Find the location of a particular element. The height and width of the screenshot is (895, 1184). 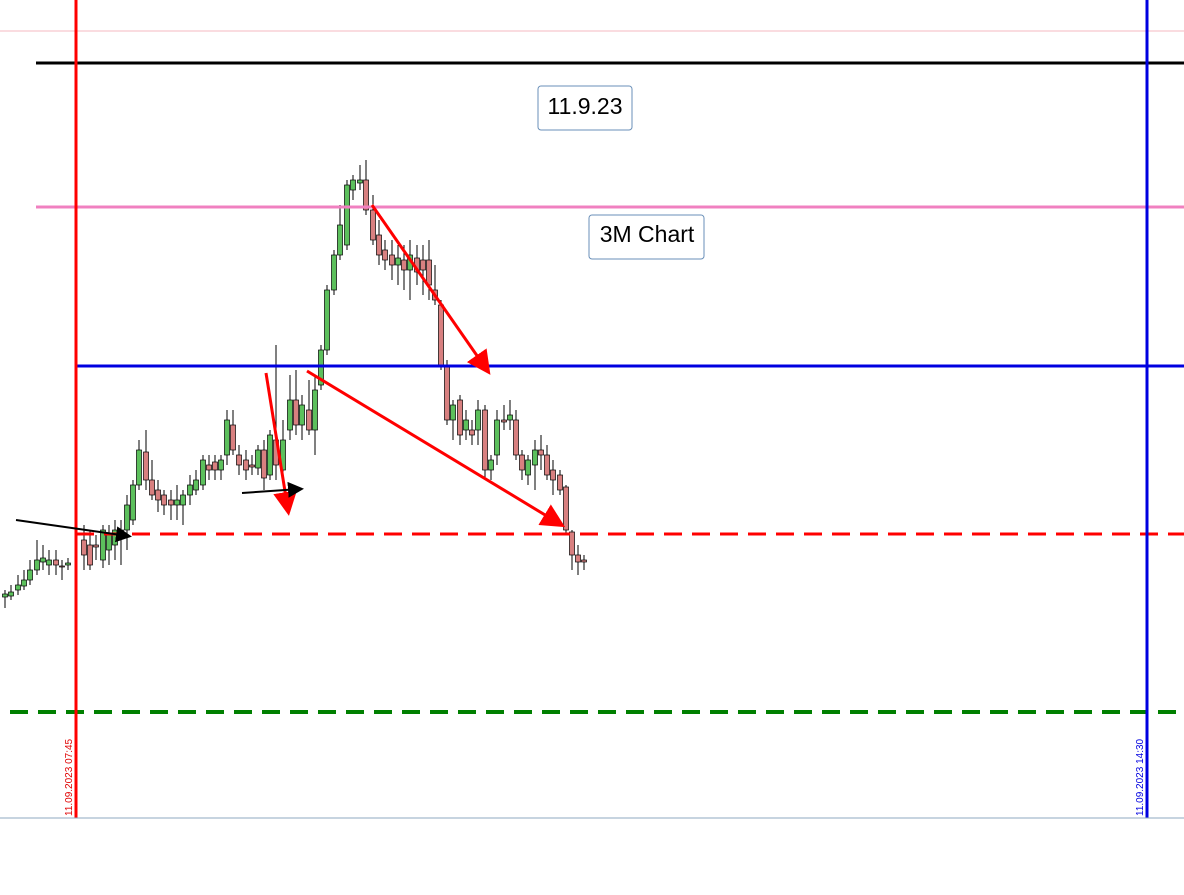

time-label: 11.09.2023 14:30 is located at coordinates (1140, 777).